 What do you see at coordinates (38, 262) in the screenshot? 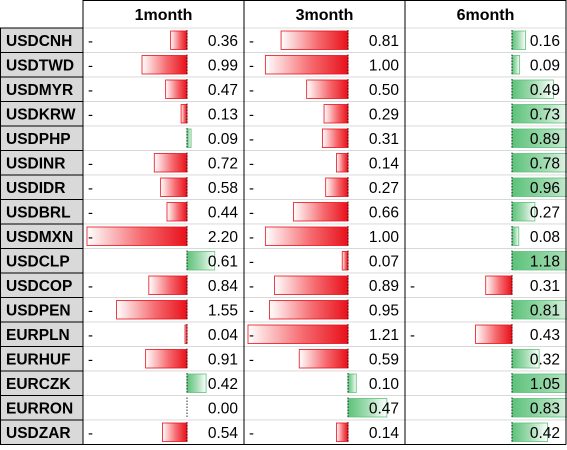
I see `row-label-USDCLP: USDCLP` at bounding box center [38, 262].